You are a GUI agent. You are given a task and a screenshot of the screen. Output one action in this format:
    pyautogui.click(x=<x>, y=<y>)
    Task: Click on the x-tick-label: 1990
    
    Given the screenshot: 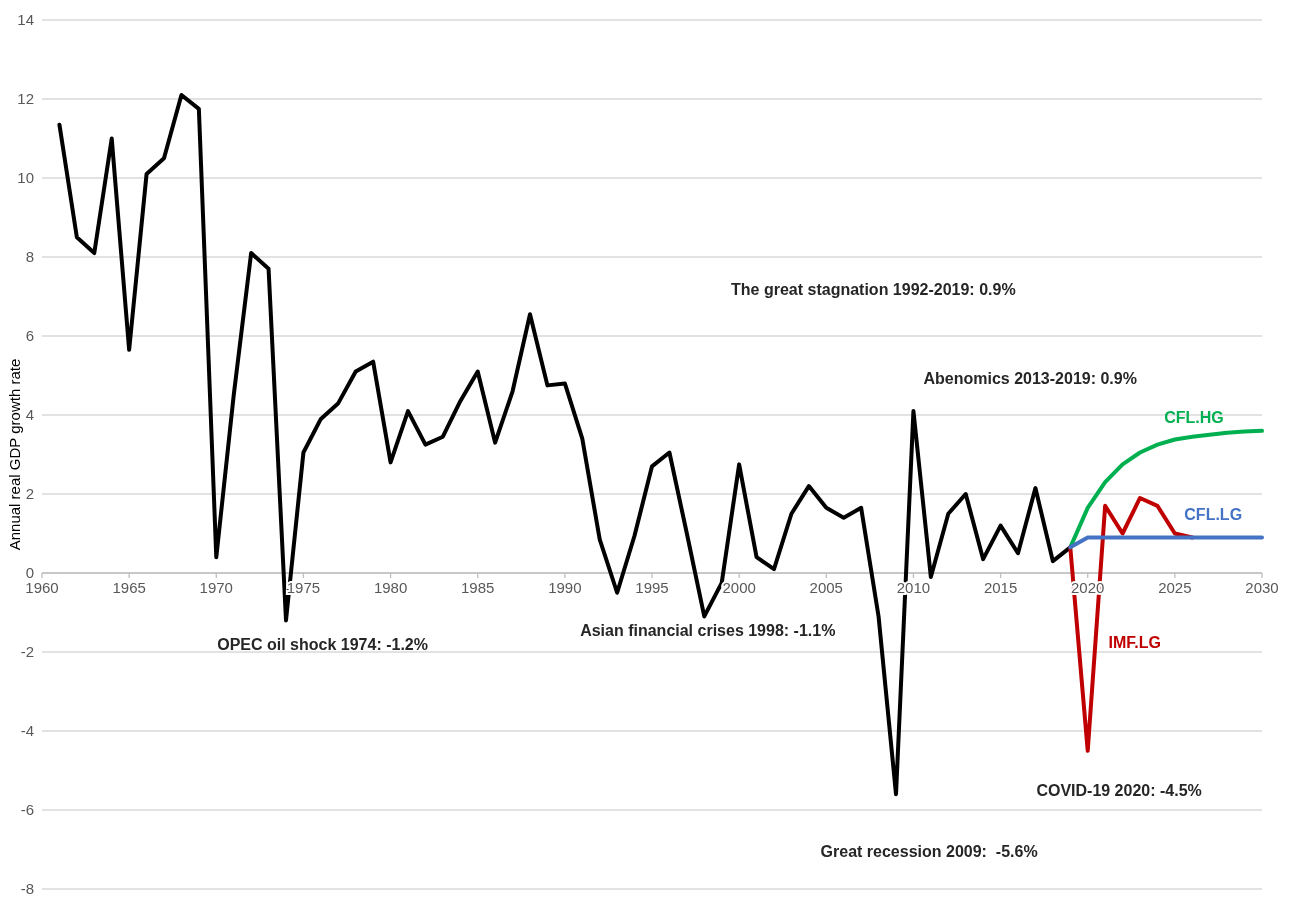 What is the action you would take?
    pyautogui.click(x=565, y=587)
    